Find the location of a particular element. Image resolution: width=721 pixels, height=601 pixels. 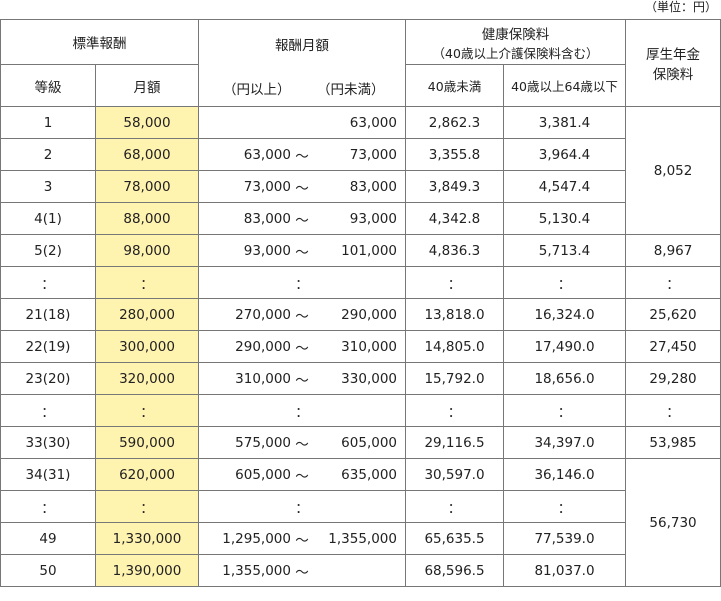

range-cell: 575,000 ～ 605,000 is located at coordinates (302, 442).